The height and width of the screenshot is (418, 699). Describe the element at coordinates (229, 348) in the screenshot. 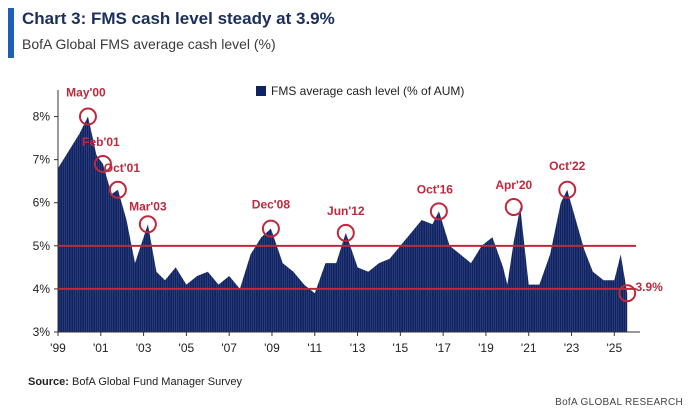

I see `x-tick-label: '07` at that location.